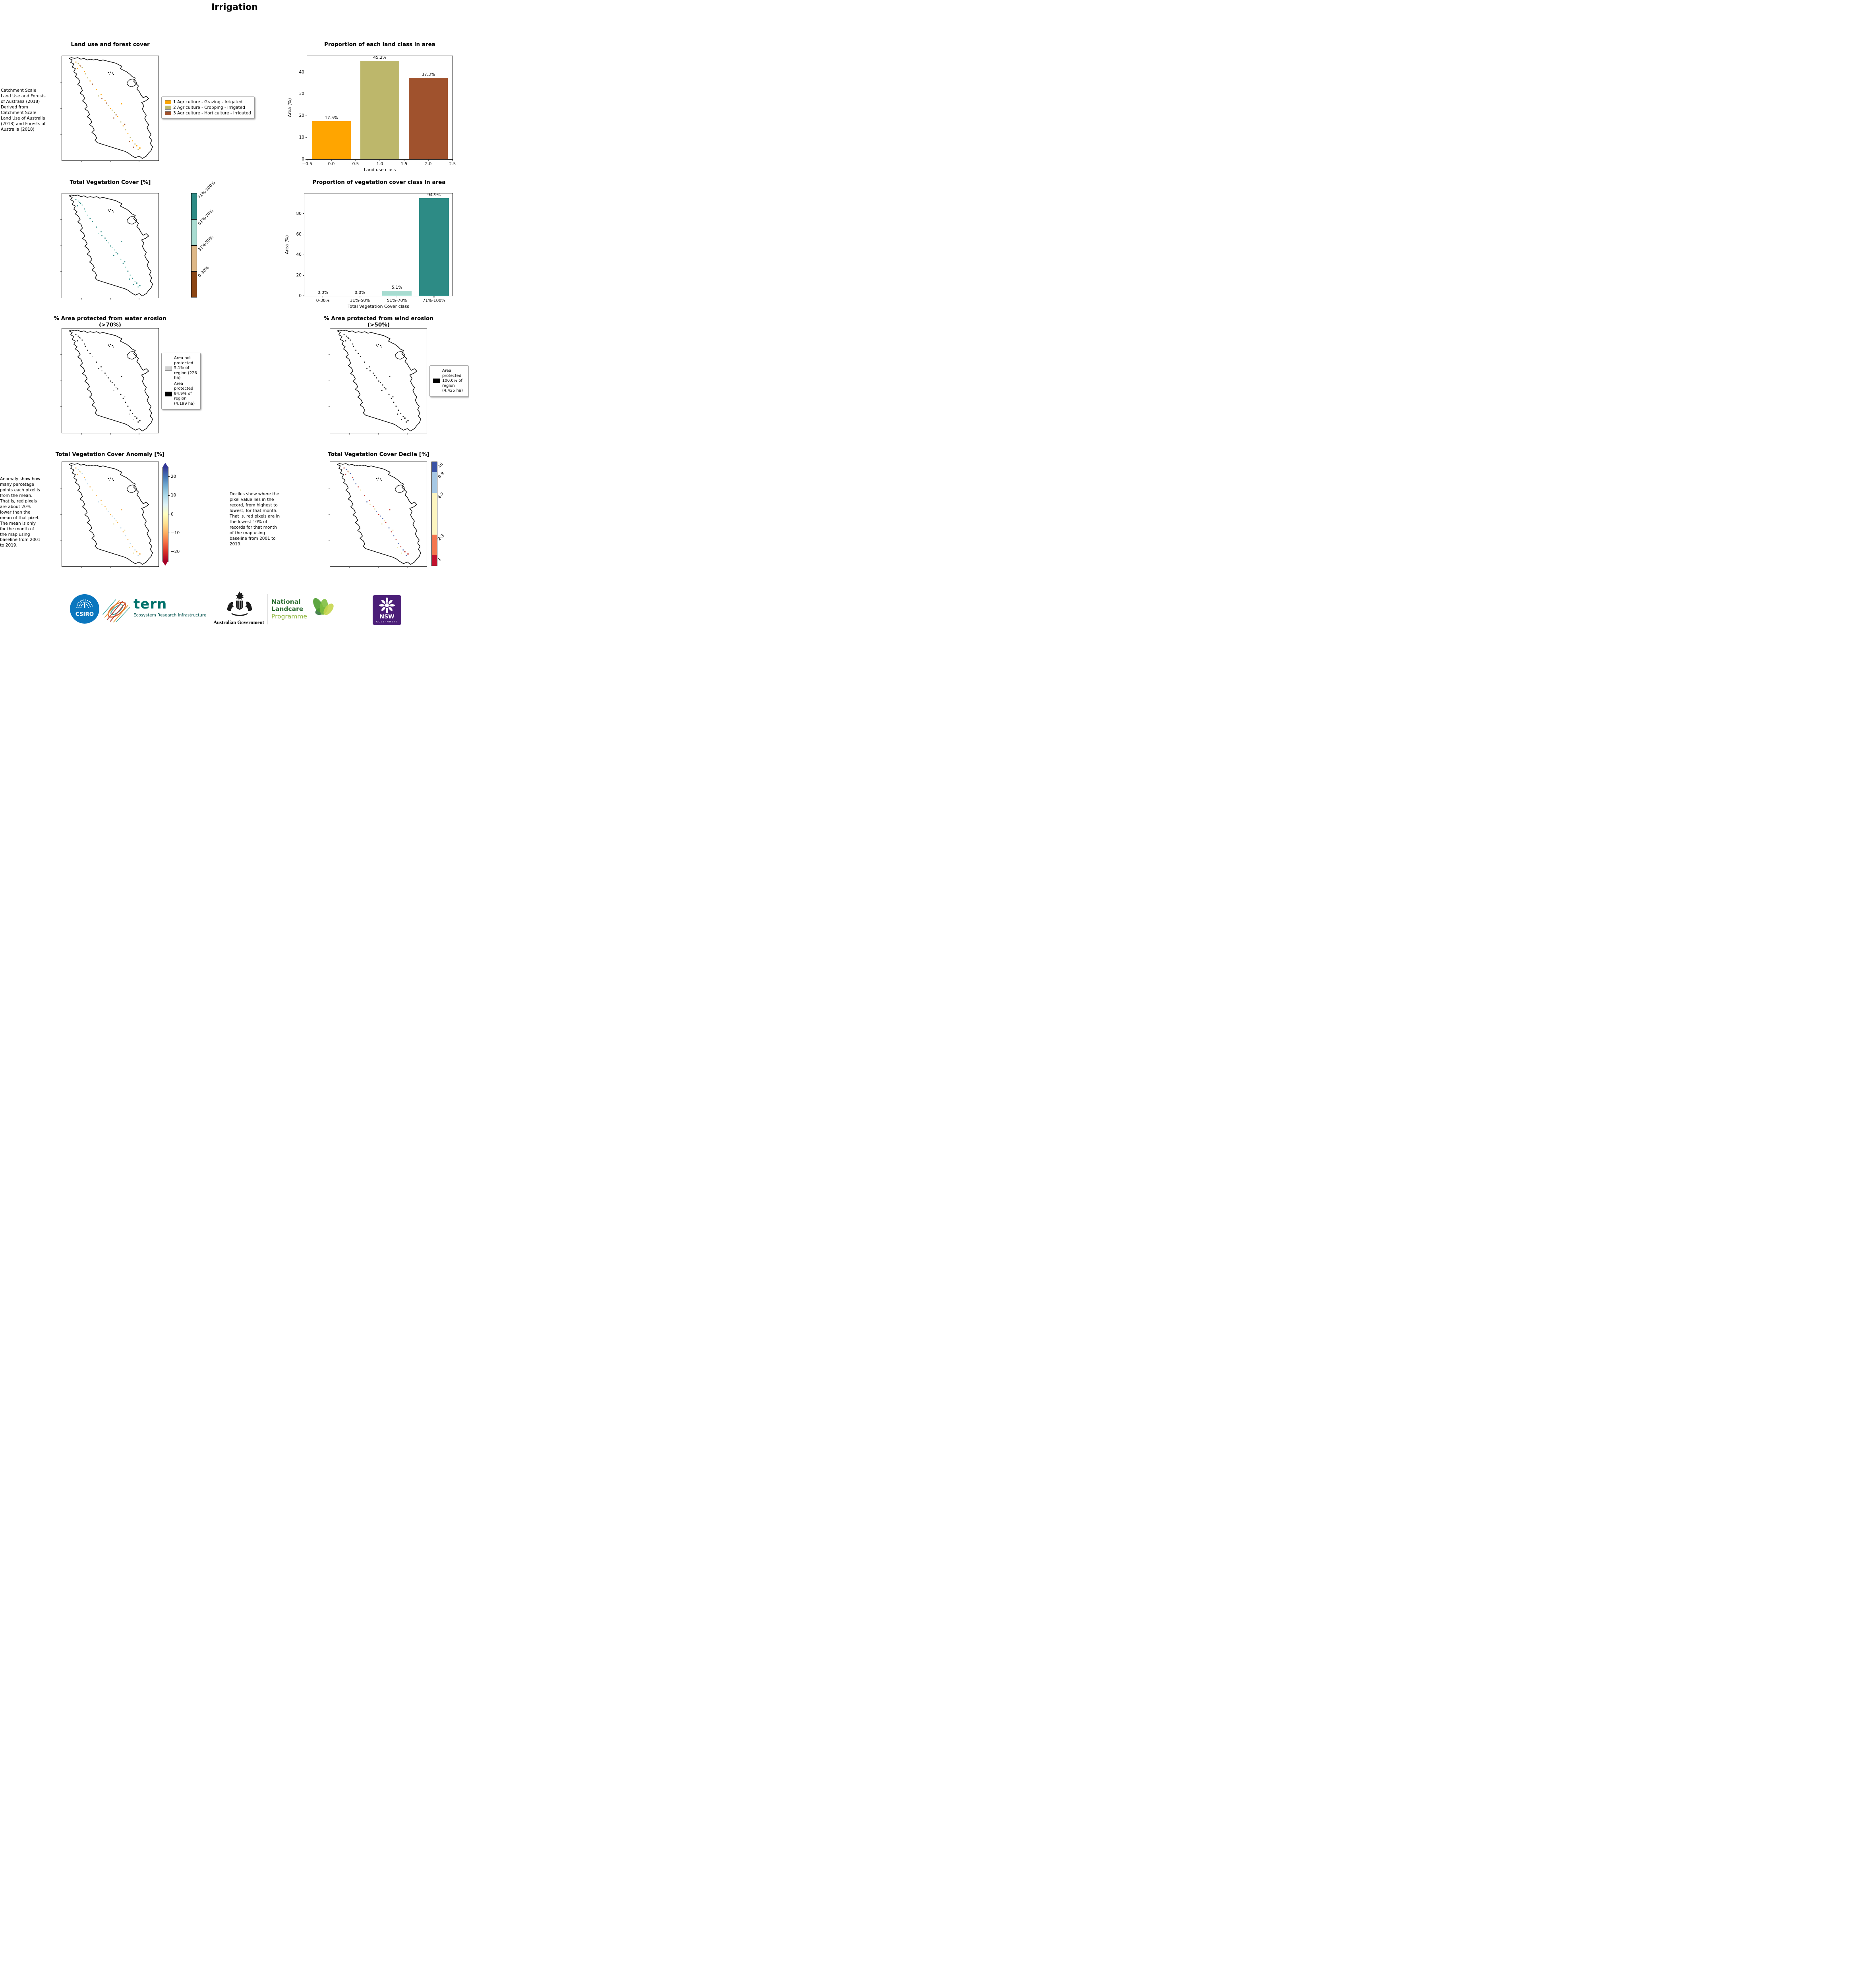  I want to click on x-tick-label: 0-30%, so click(323, 300).